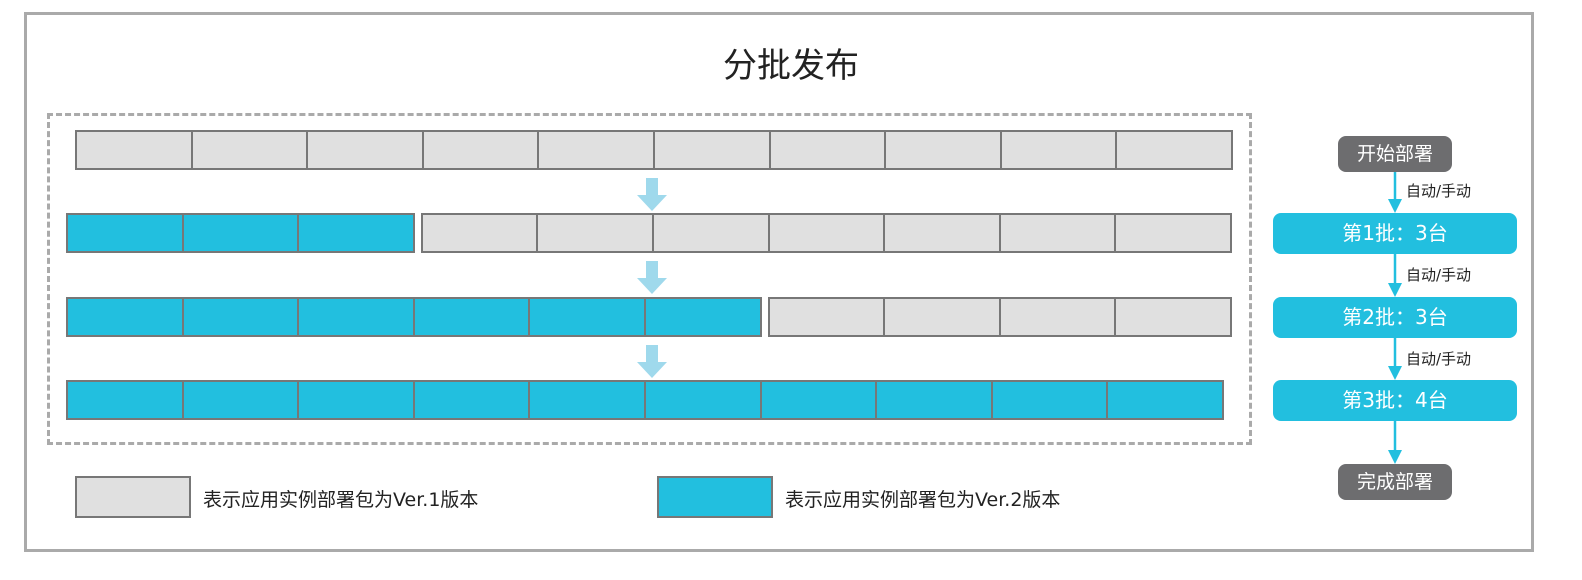 The height and width of the screenshot is (580, 1582). Describe the element at coordinates (923, 500) in the screenshot. I see `legend-new-label: 表示应用实例部署包为Ver.2版本` at that location.